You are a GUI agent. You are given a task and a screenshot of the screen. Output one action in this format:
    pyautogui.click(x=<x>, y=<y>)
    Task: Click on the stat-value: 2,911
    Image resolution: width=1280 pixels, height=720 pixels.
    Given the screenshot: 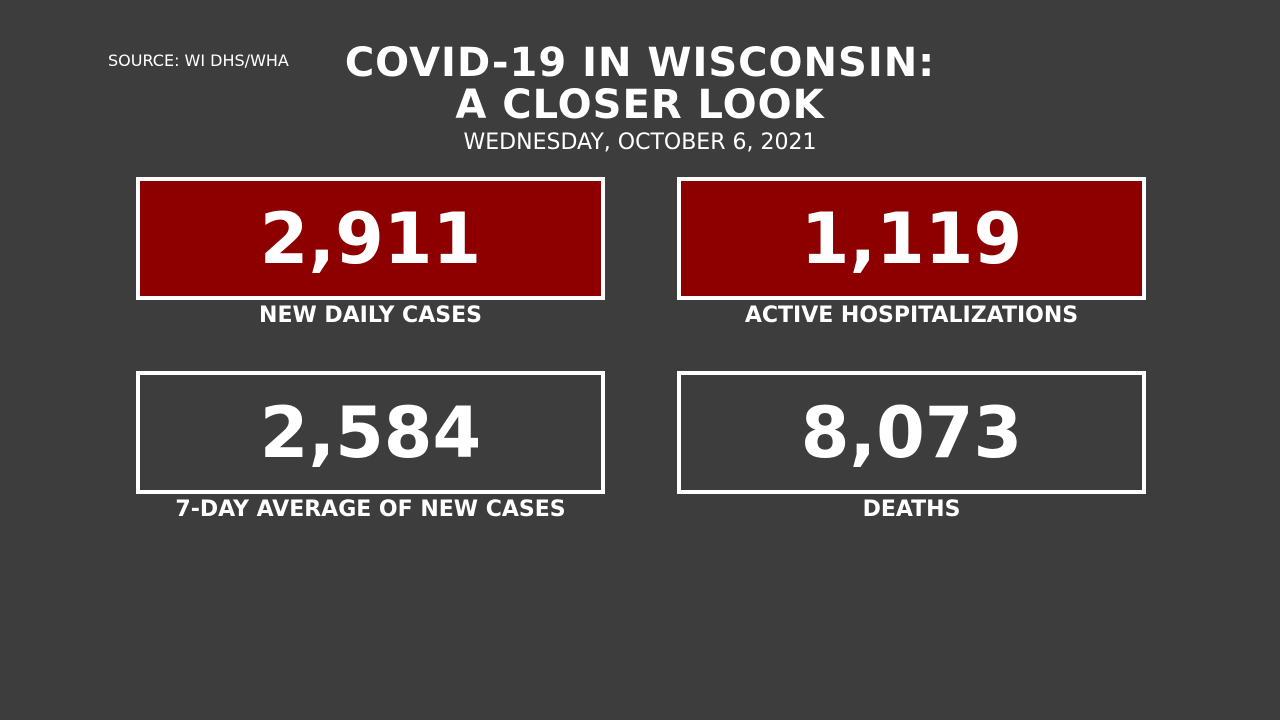 What is the action you would take?
    pyautogui.click(x=370, y=238)
    